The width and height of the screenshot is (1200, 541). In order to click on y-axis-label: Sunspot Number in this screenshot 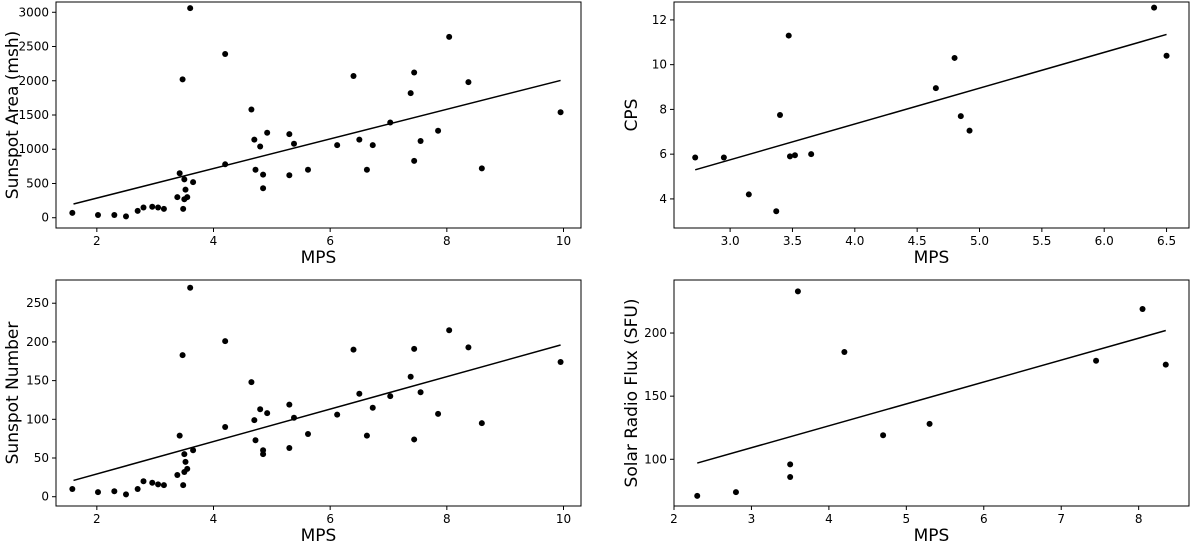, I will do `click(13, 393)`.